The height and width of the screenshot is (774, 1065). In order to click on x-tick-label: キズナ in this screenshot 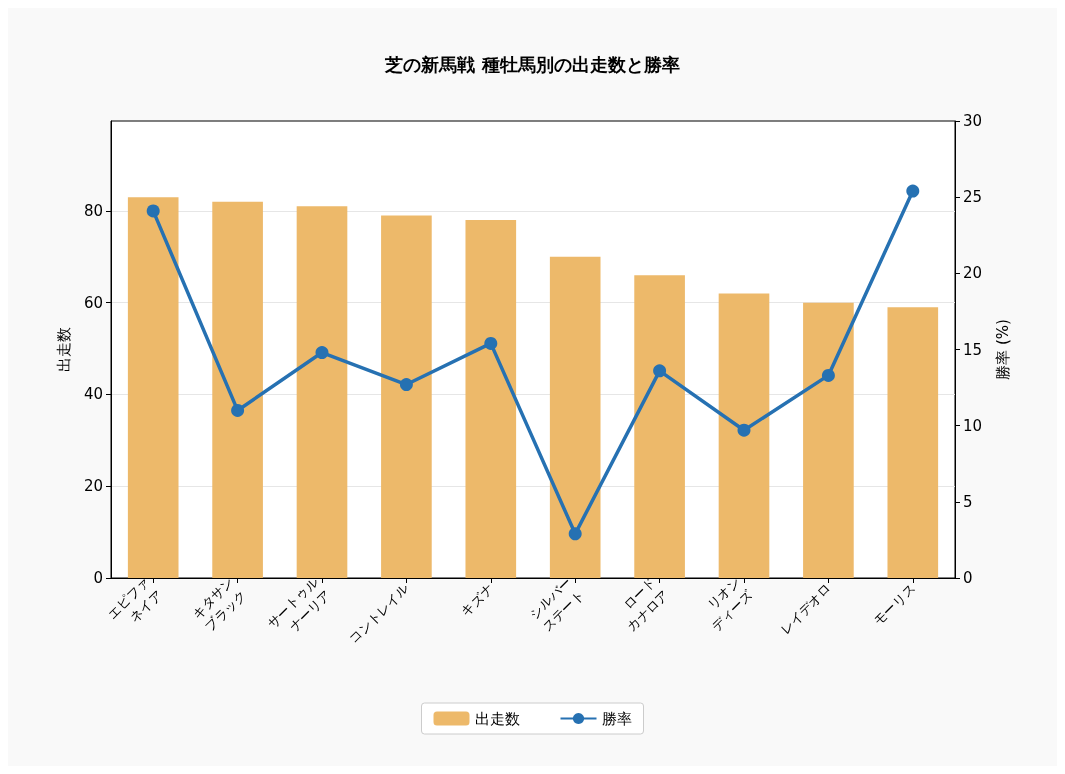, I will do `click(477, 599)`.